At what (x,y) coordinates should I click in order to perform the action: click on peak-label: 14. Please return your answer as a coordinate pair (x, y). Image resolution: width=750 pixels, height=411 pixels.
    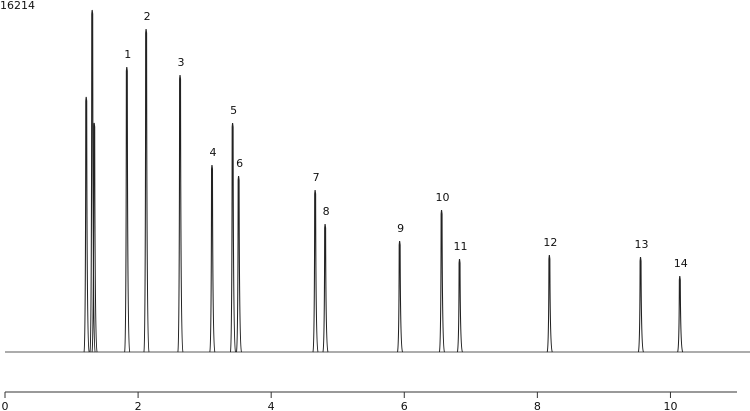
    Looking at the image, I should click on (681, 263).